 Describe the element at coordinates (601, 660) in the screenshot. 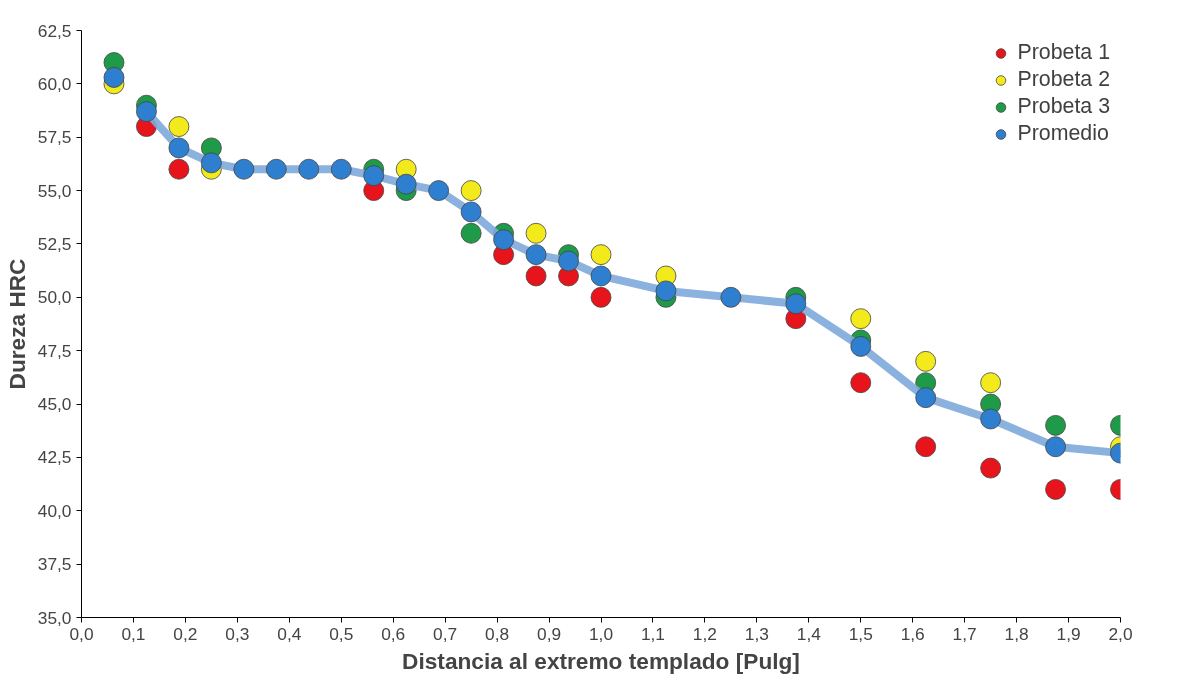

I see `x-axis-title: Distancia al extremo templado [Pulg]` at that location.